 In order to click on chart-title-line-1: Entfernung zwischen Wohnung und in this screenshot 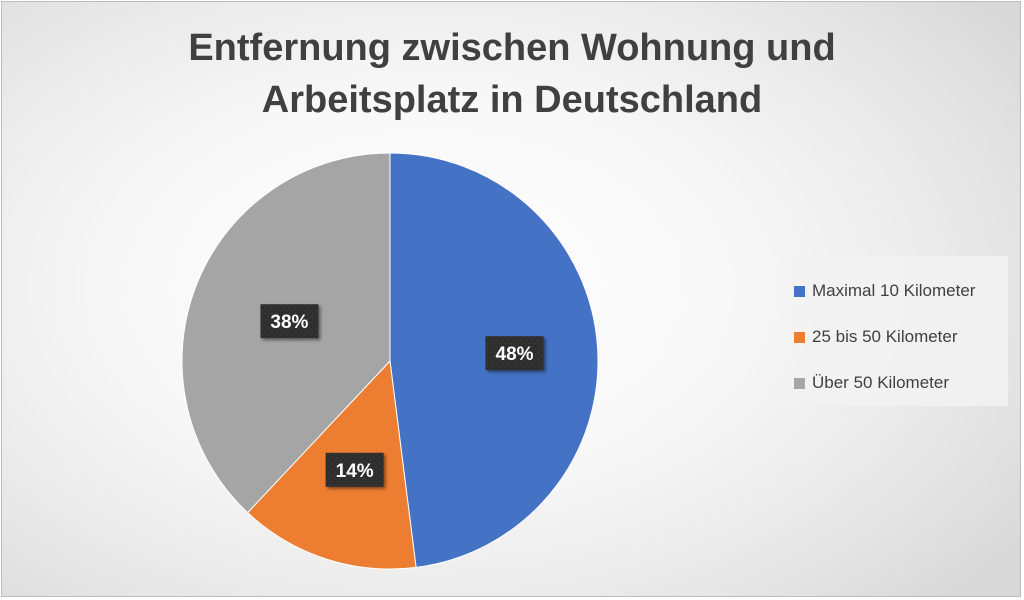, I will do `click(512, 48)`.